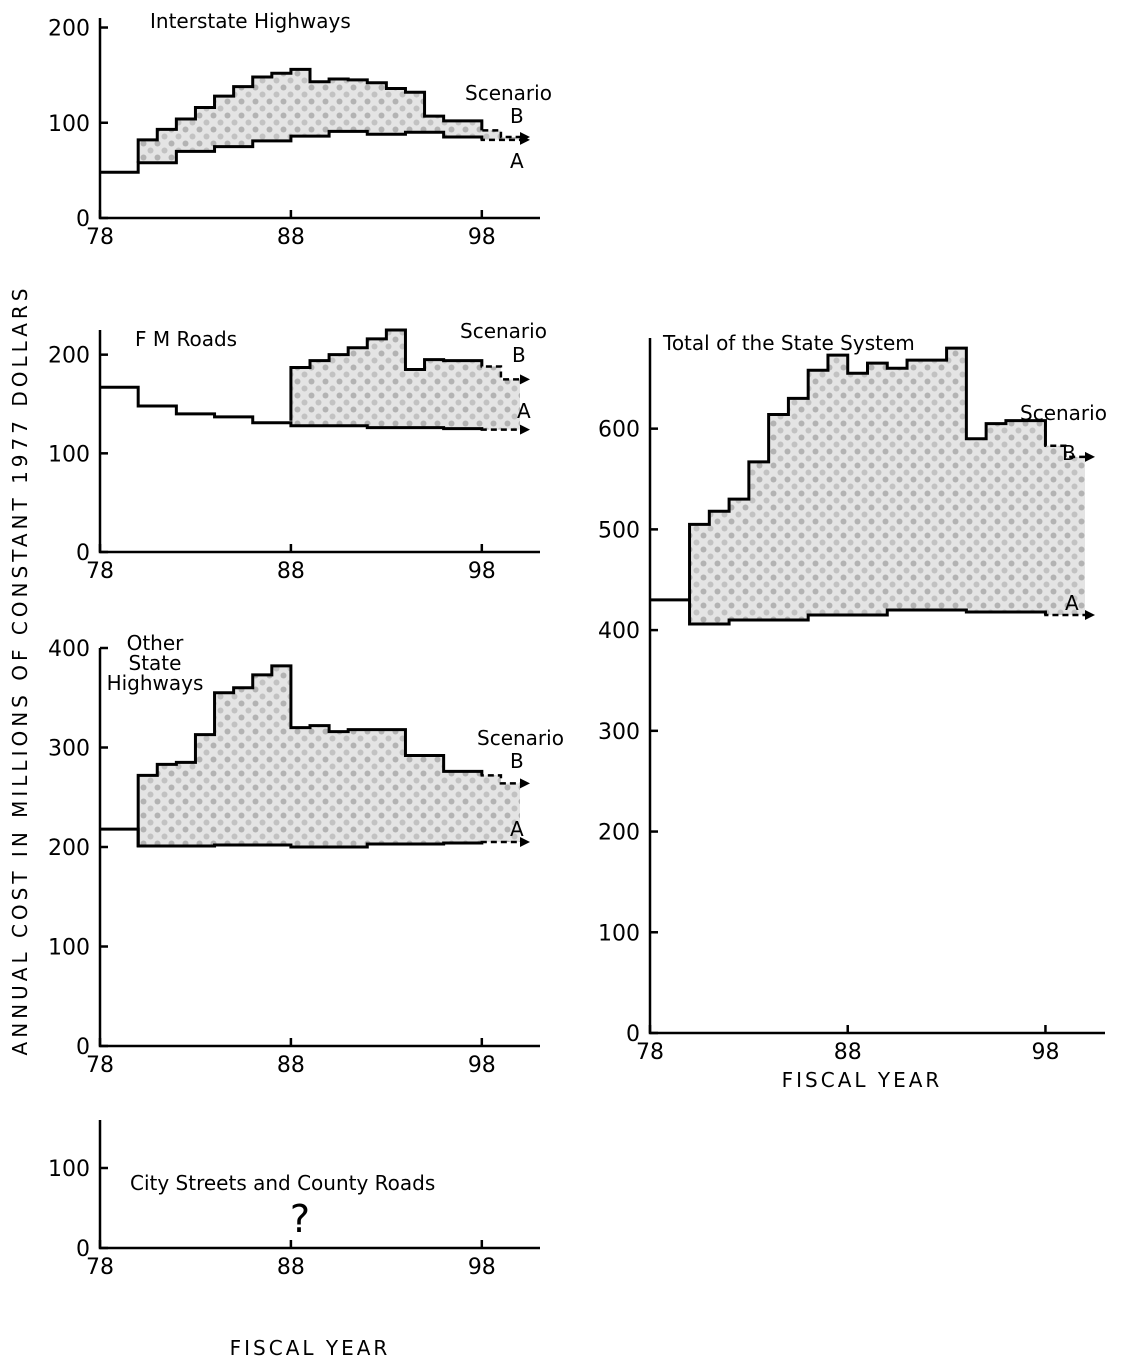 The height and width of the screenshot is (1363, 1140). What do you see at coordinates (250, 21) in the screenshot?
I see `panel-title: Interstate Highways` at bounding box center [250, 21].